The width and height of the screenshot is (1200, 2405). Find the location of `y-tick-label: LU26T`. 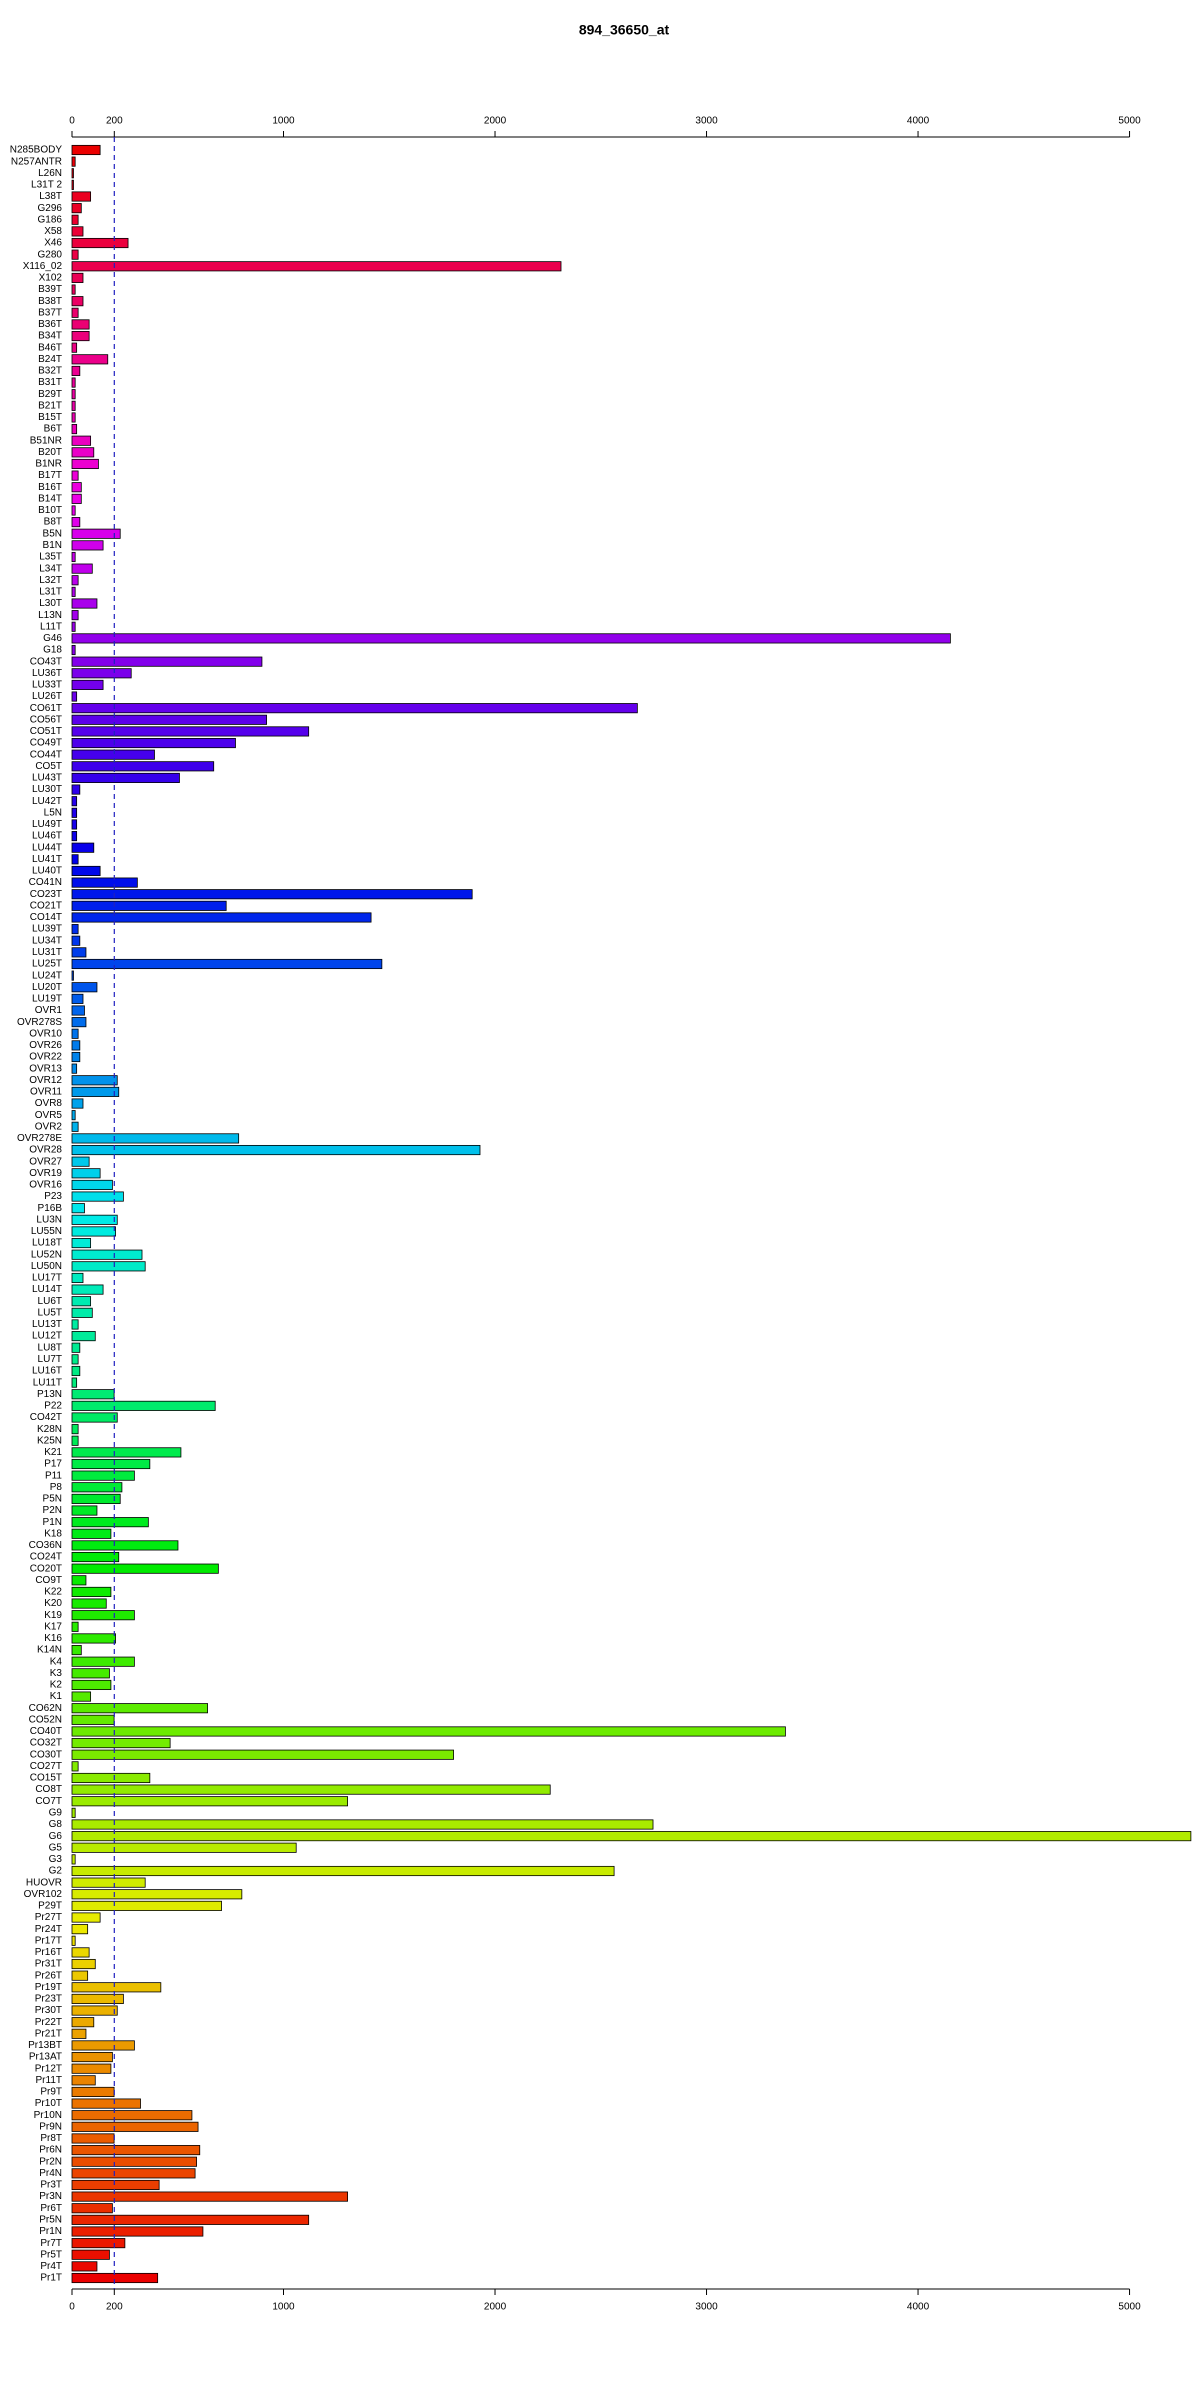

y-tick-label: LU26T is located at coordinates (47, 696).